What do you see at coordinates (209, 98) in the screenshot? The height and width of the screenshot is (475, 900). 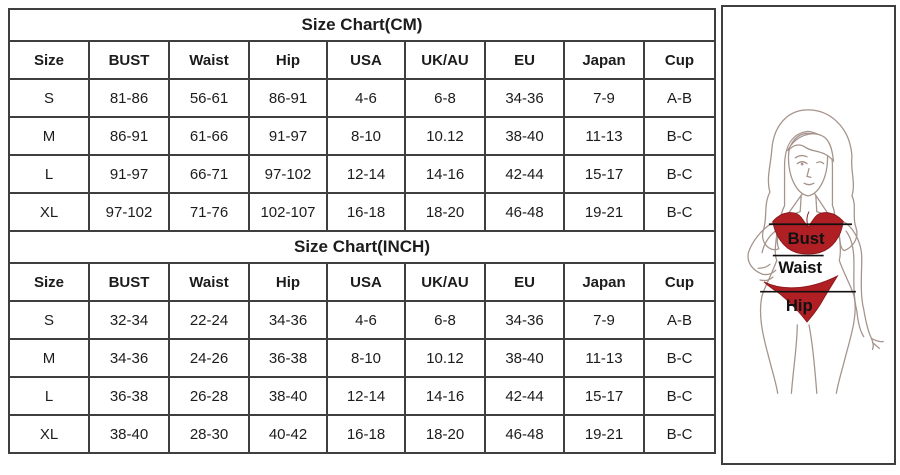 I see `value-cell: 56-61` at bounding box center [209, 98].